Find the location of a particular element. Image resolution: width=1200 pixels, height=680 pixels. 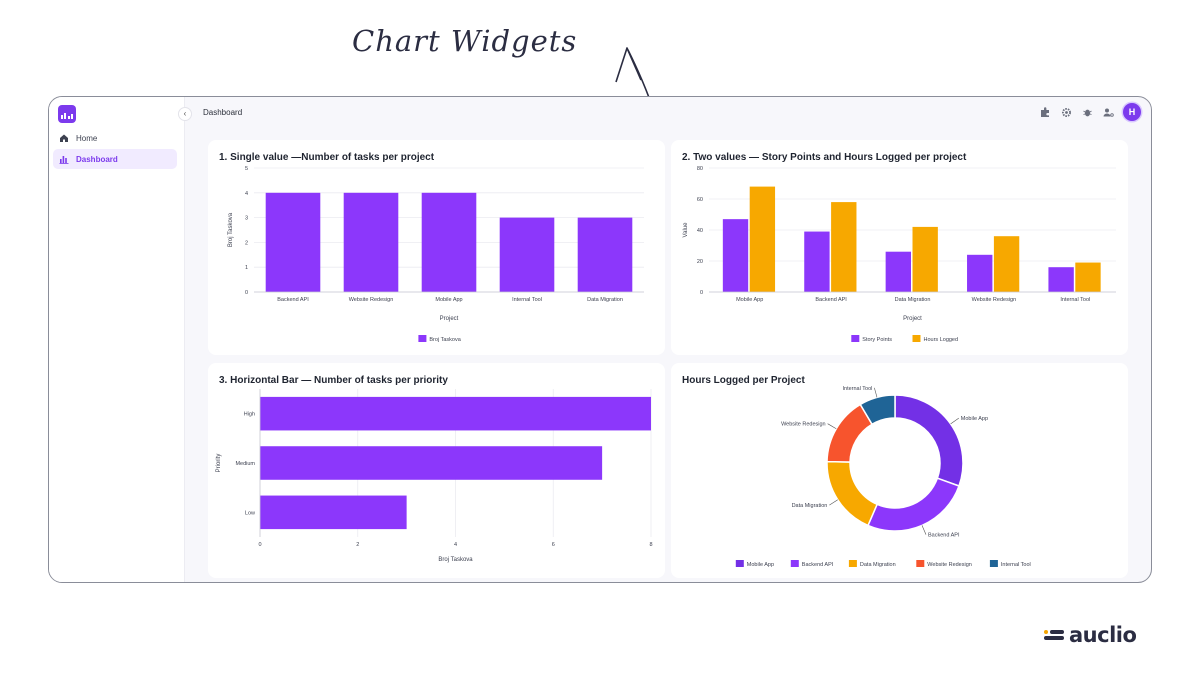

legend-label: Hours Logged is located at coordinates (941, 340).